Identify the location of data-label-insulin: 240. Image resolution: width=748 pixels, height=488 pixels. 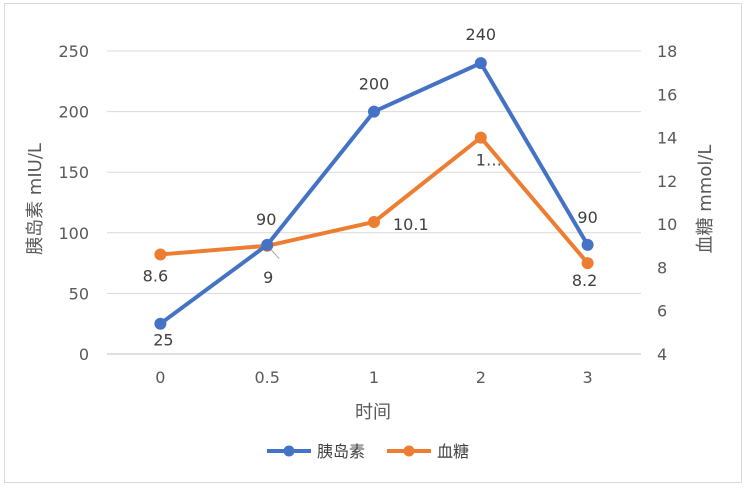
(481, 34).